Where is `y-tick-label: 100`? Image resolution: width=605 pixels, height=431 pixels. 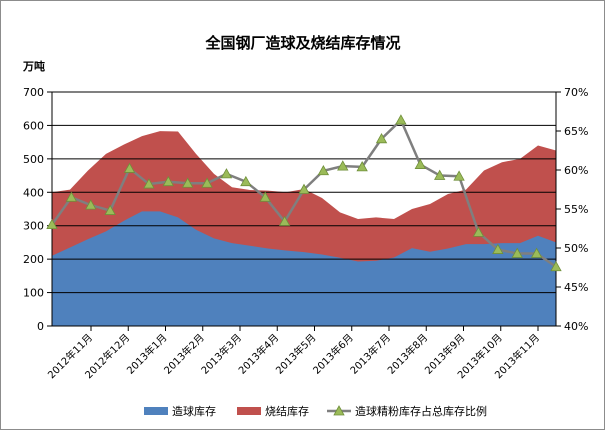
y-tick-label: 100 is located at coordinates (33, 293).